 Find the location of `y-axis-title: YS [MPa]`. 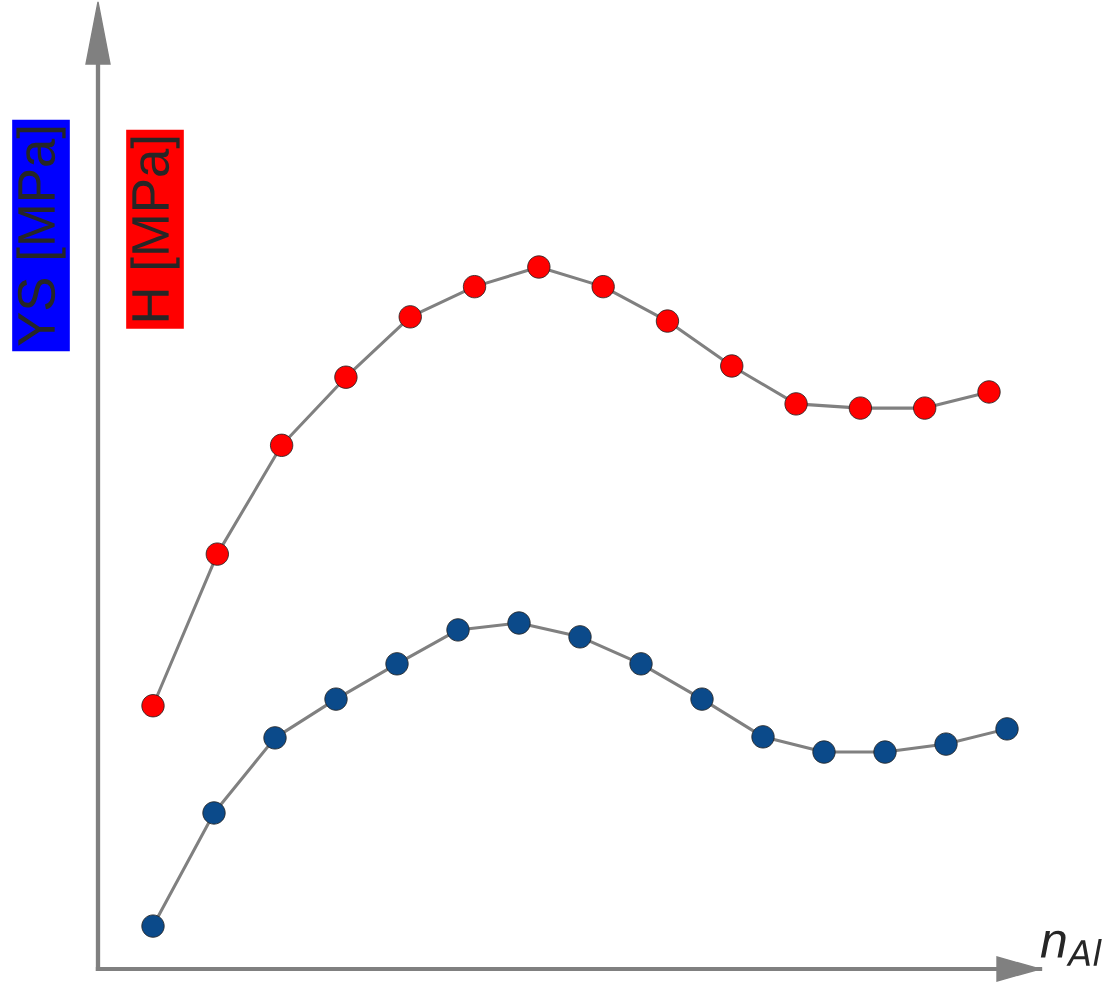

y-axis-title: YS [MPa] is located at coordinates (41, 236).